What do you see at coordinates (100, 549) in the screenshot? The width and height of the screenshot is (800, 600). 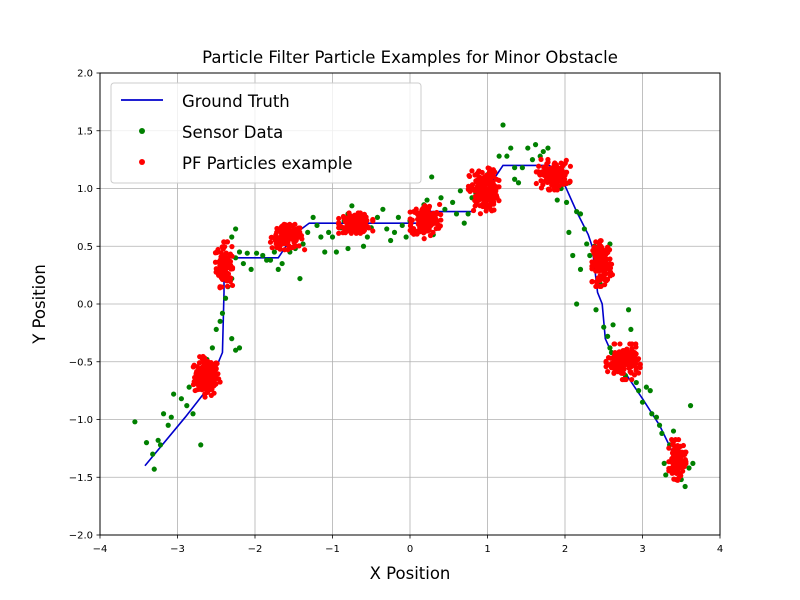 I see `x-tick-label: −4` at bounding box center [100, 549].